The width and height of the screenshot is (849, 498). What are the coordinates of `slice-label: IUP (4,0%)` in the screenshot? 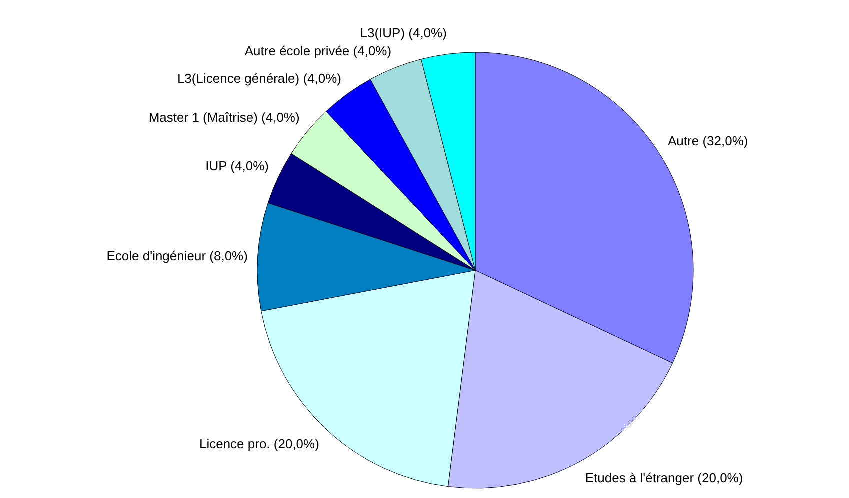 It's located at (237, 166).